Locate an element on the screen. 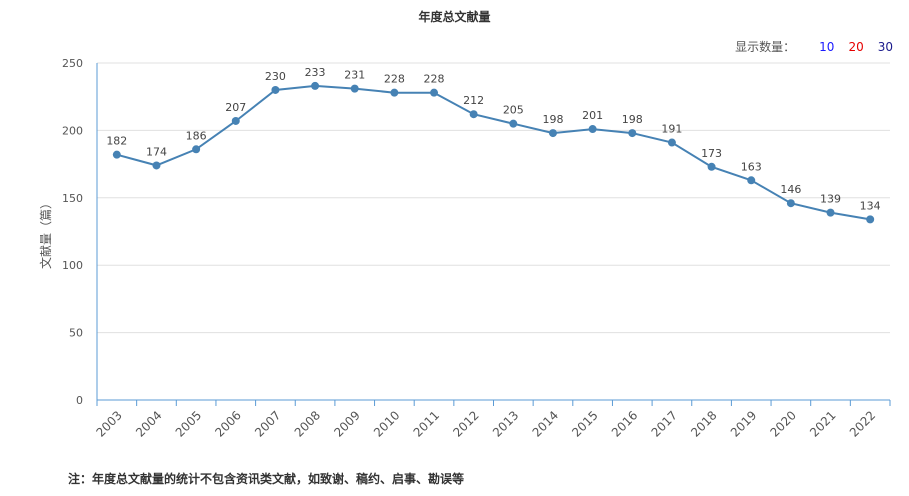 The image size is (909, 496). y-tick-label: 200 is located at coordinates (72, 130).